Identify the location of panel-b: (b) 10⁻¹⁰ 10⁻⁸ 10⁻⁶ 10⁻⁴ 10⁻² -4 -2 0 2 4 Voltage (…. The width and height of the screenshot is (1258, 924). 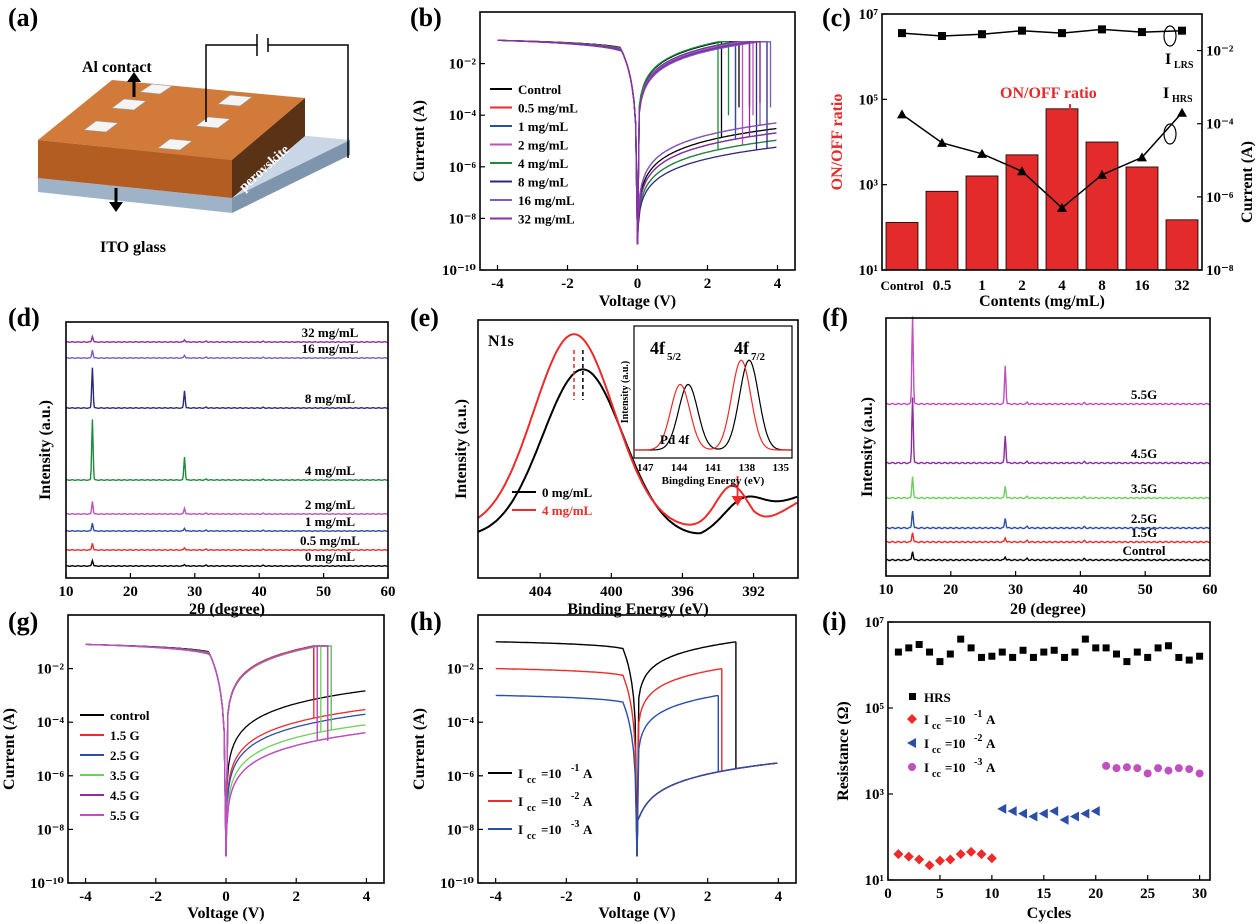
(603, 156).